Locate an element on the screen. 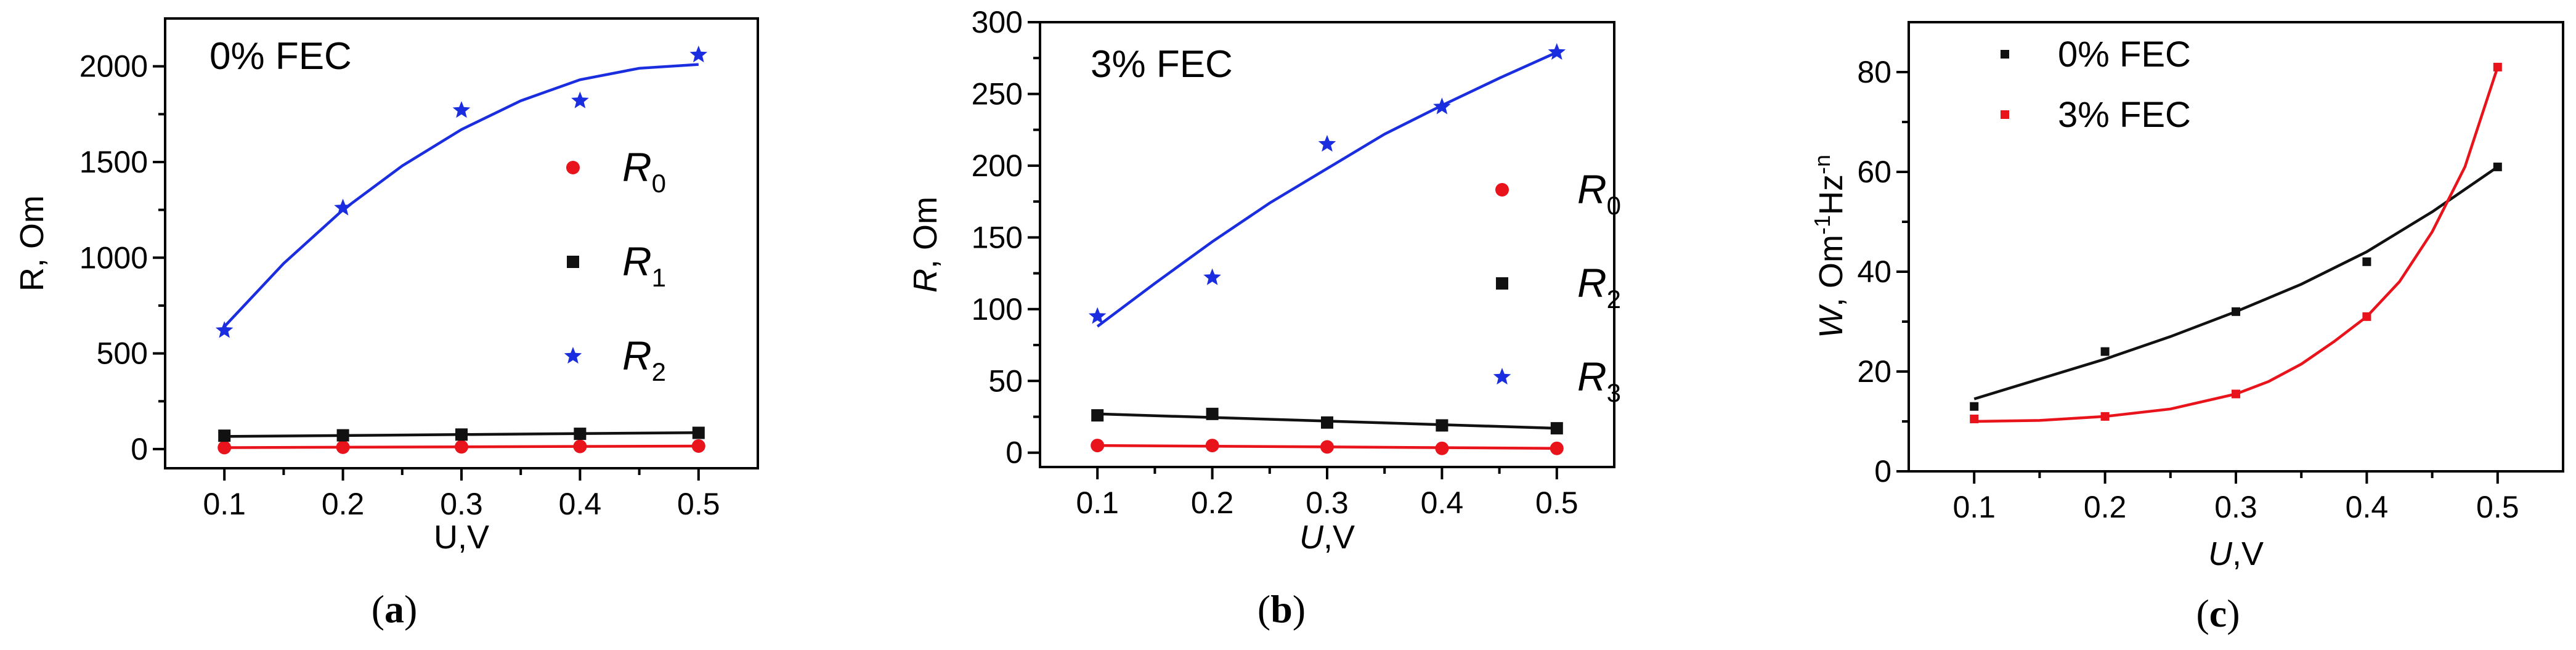 The height and width of the screenshot is (650, 2576). y-tick-label: 1500 is located at coordinates (113, 162).